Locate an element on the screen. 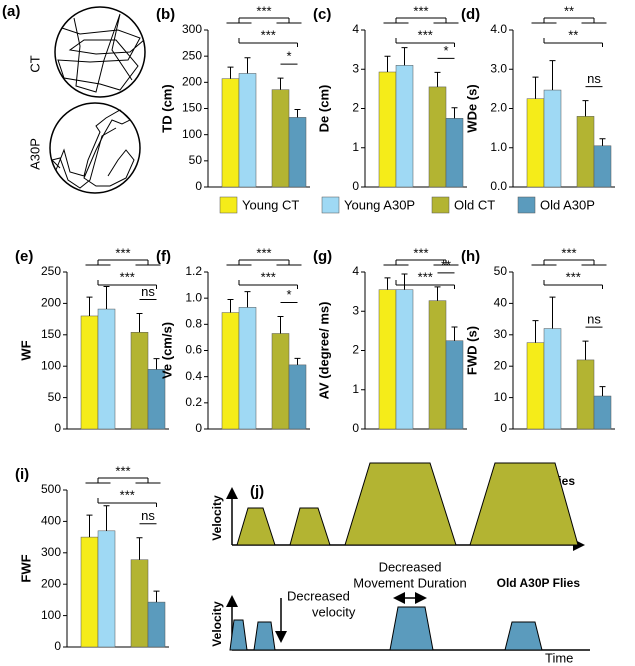 Image resolution: width=635 pixels, height=666 pixels. y-tick-label: 200 is located at coordinates (192, 82).